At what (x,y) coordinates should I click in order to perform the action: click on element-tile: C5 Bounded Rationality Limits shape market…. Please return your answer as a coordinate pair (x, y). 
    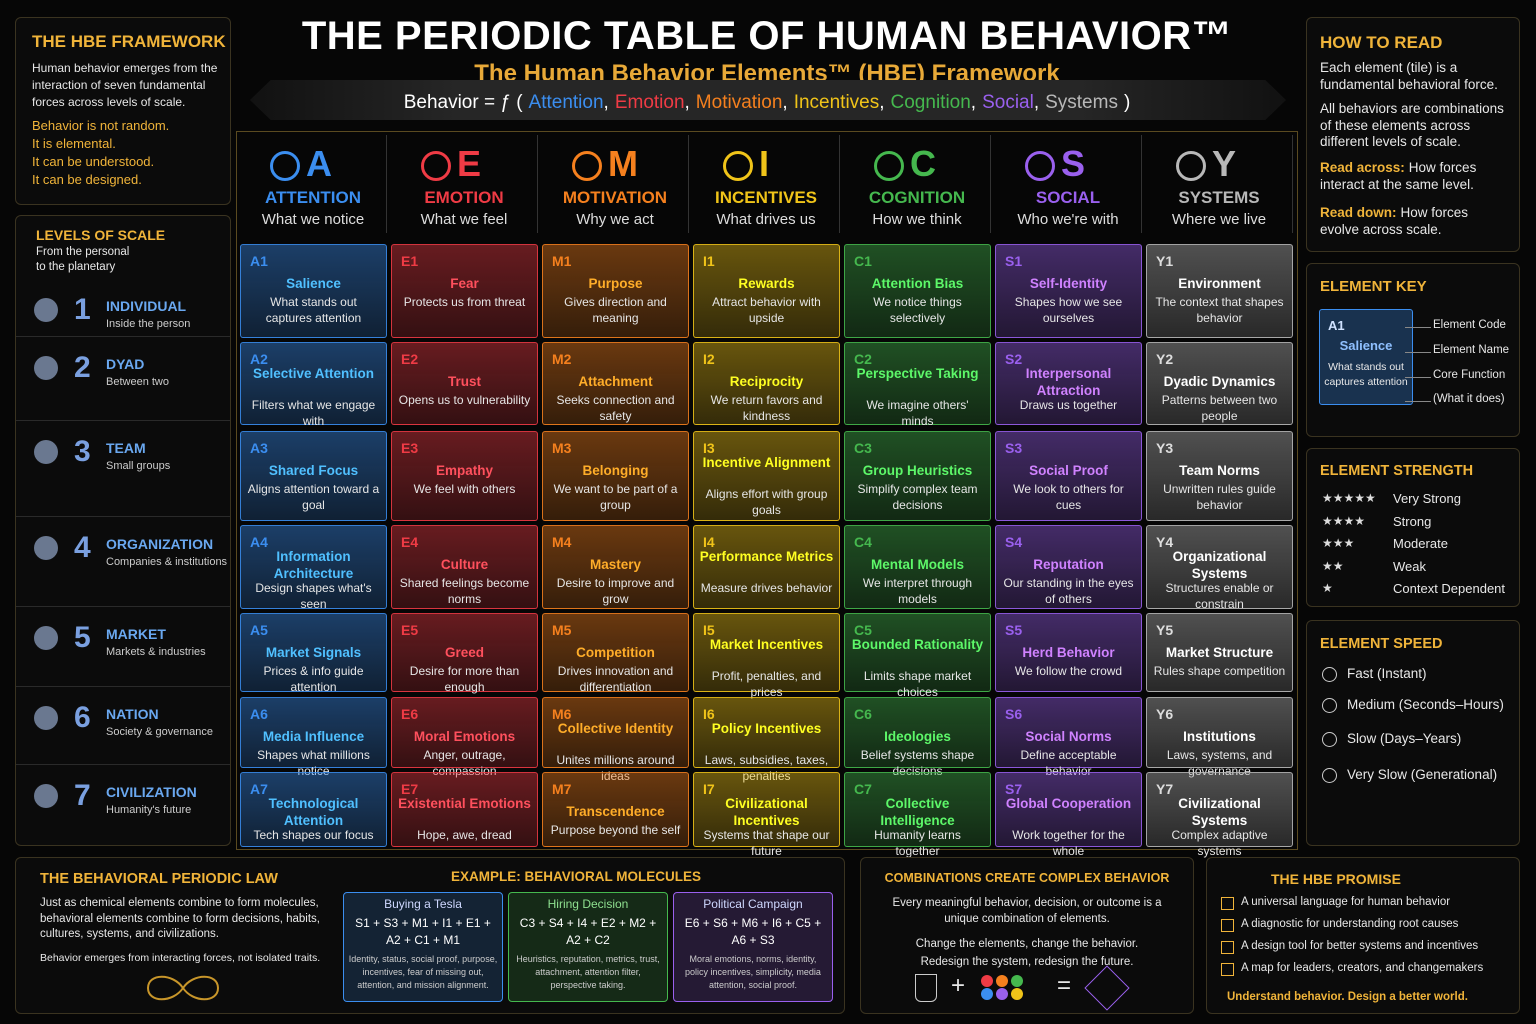
    Looking at the image, I should click on (917, 656).